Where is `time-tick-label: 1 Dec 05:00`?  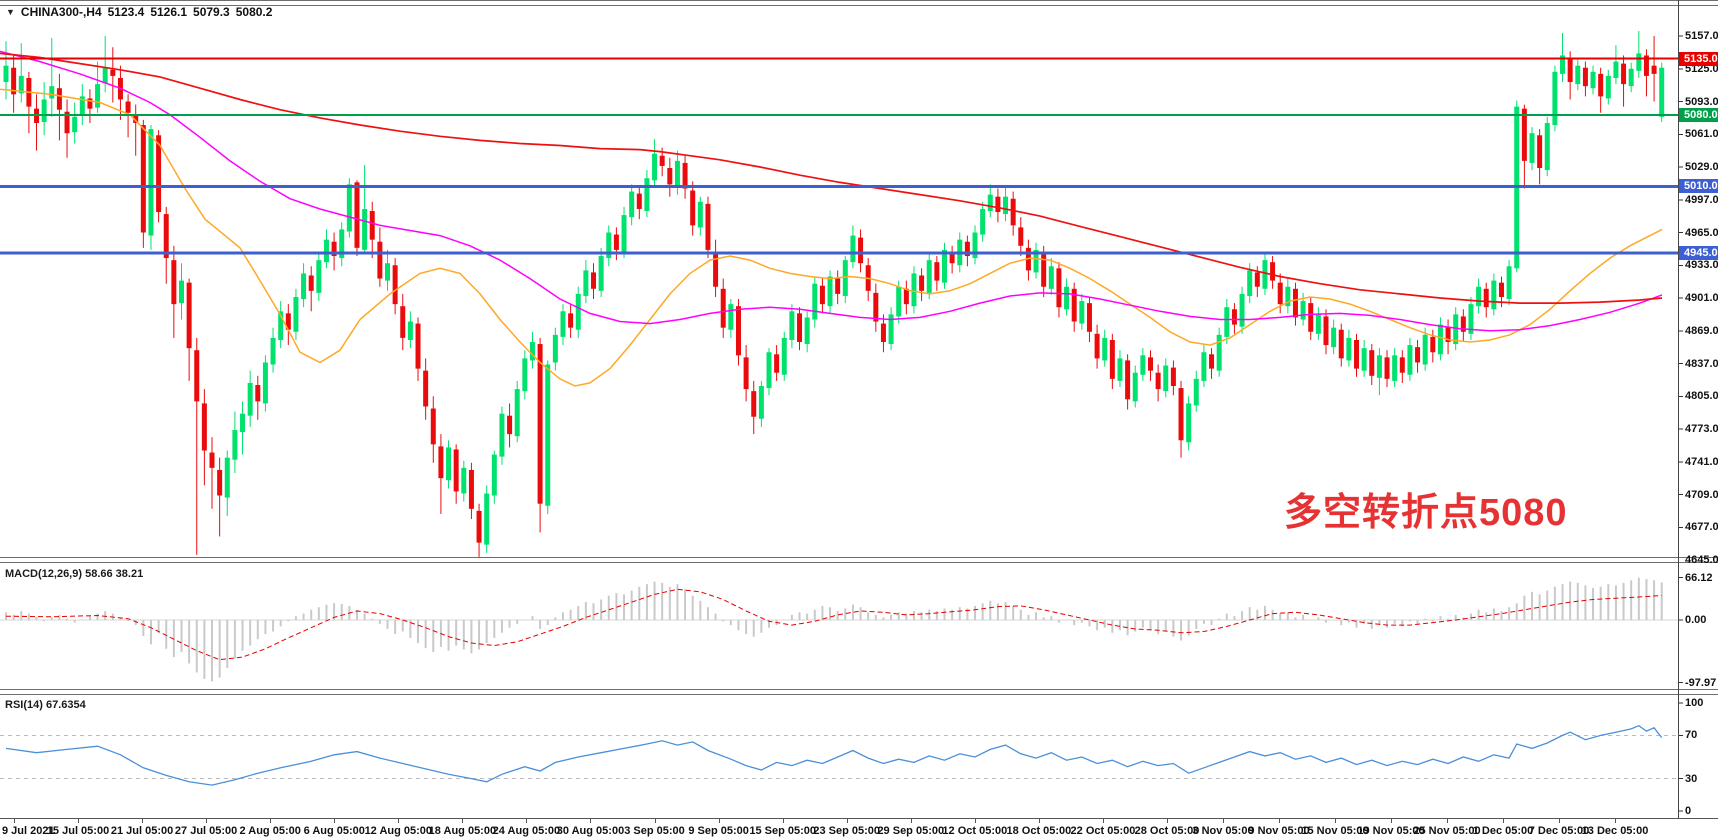
time-tick-label: 1 Dec 05:00 is located at coordinates (1503, 831).